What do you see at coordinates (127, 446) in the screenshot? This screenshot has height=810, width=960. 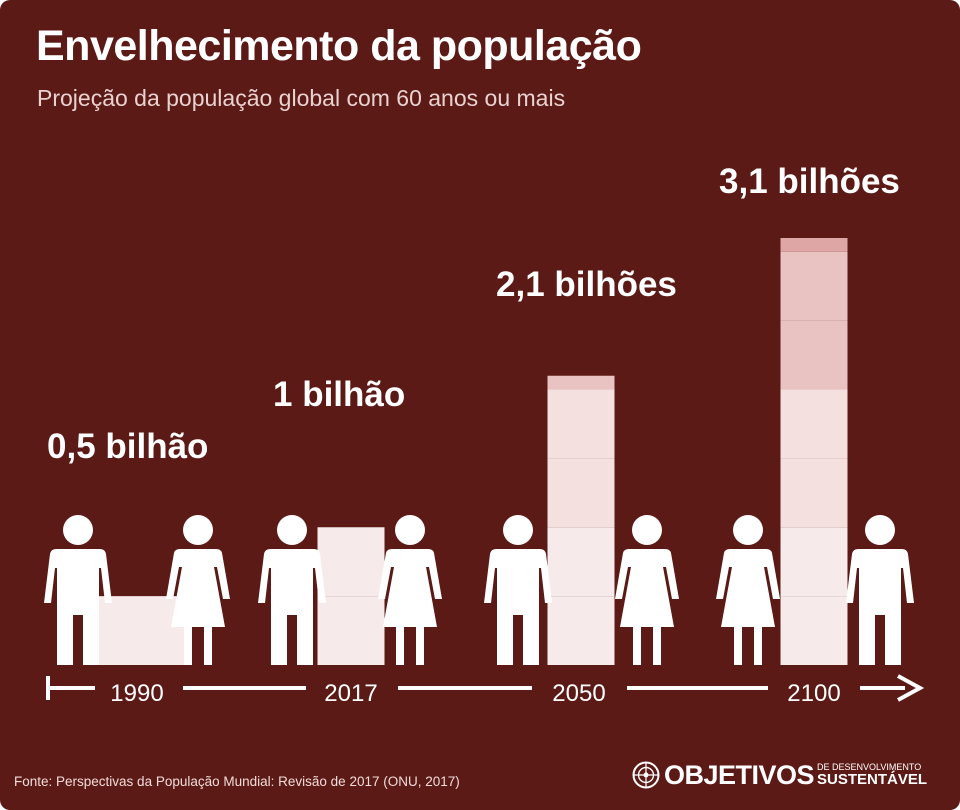 I see `data-label: 0,5 bilhão` at bounding box center [127, 446].